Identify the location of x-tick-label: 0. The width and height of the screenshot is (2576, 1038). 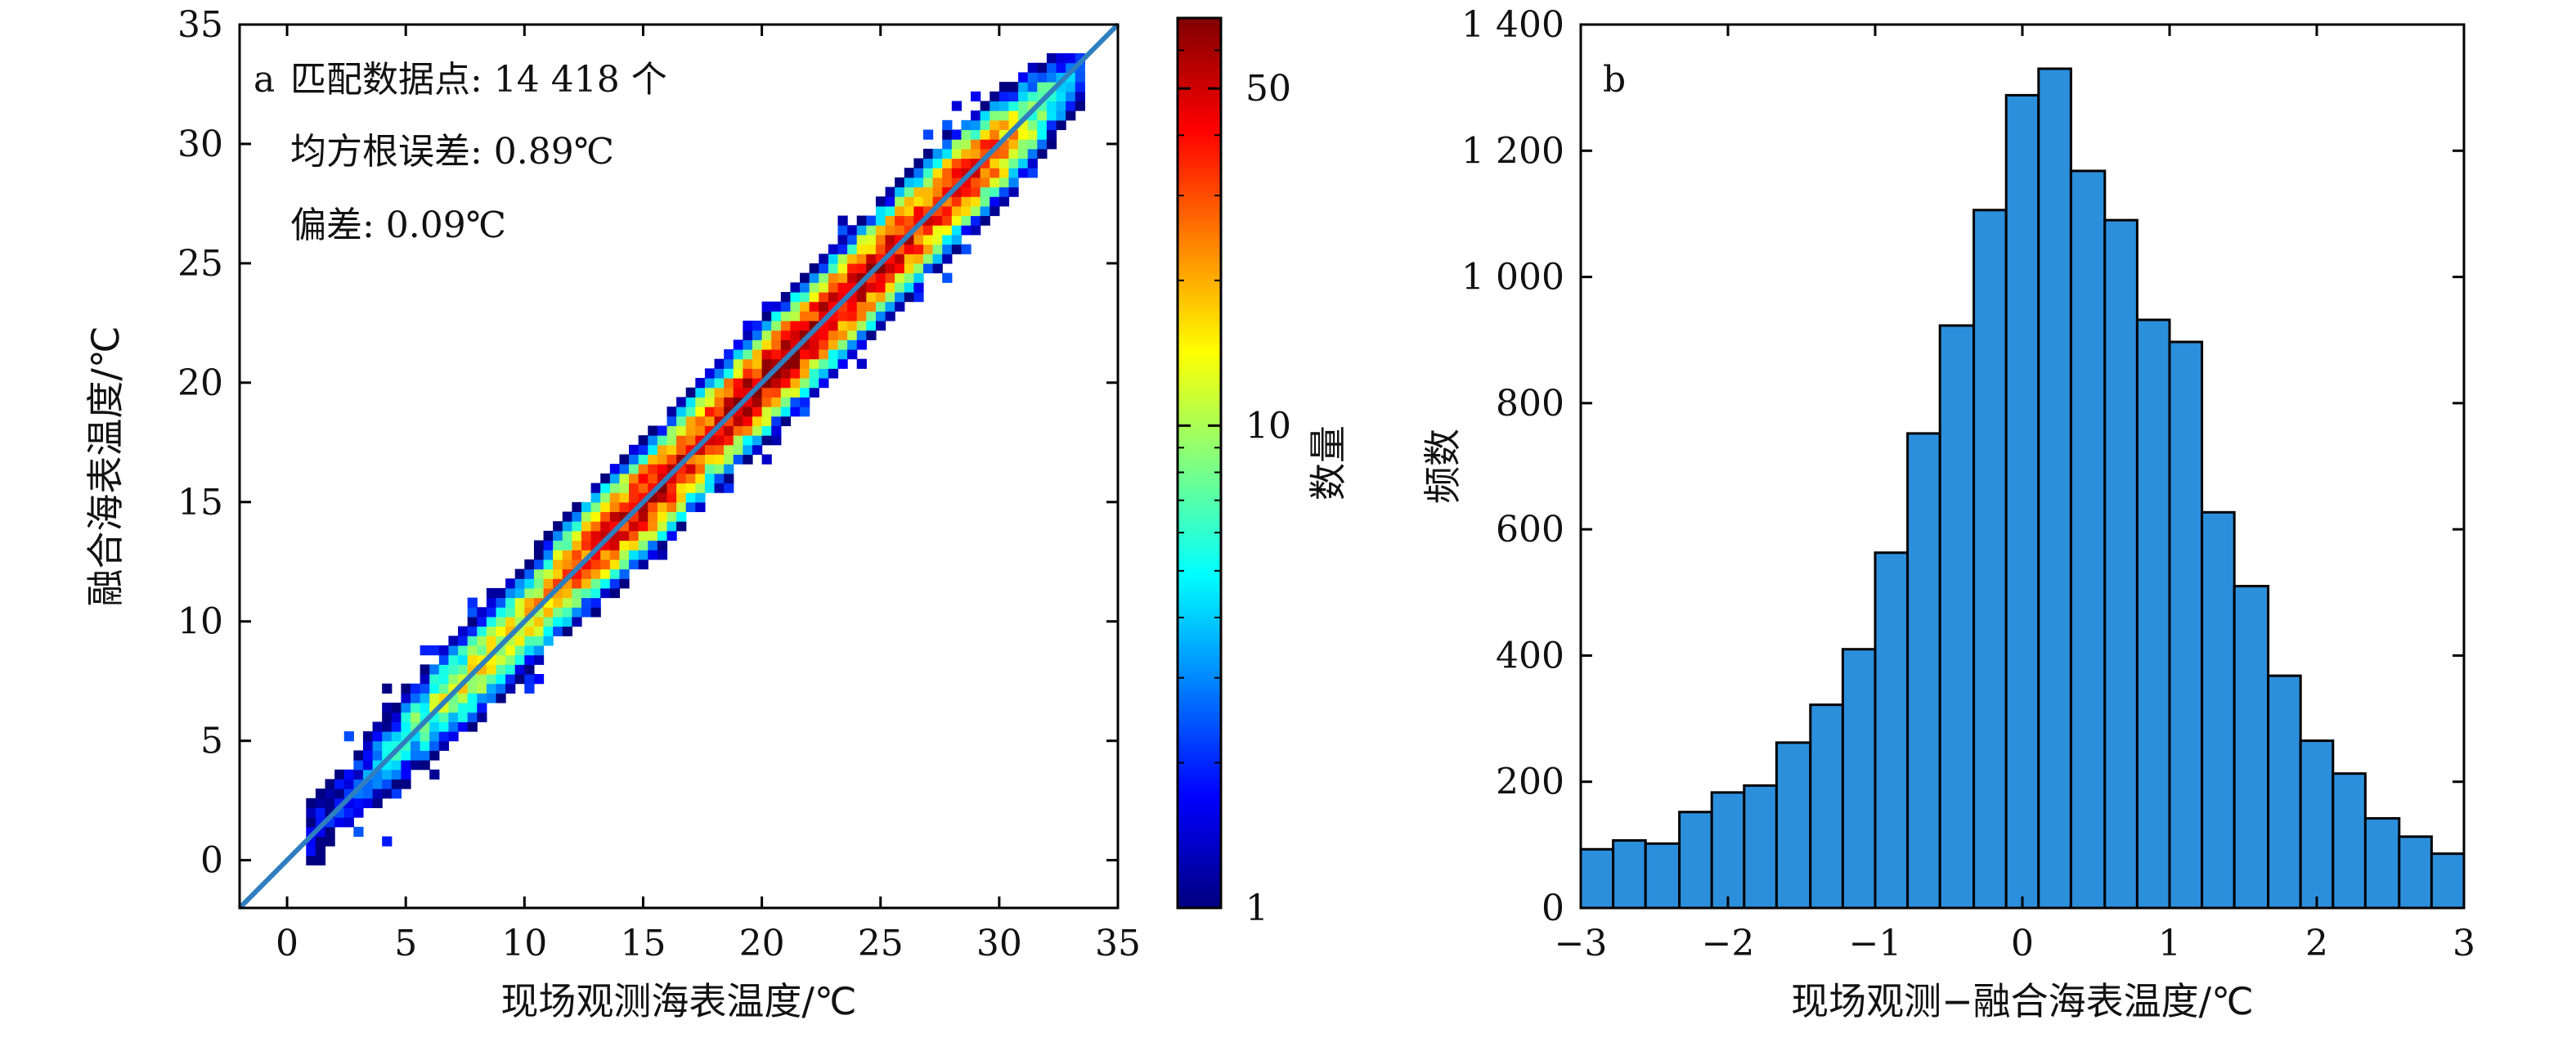
(287, 943).